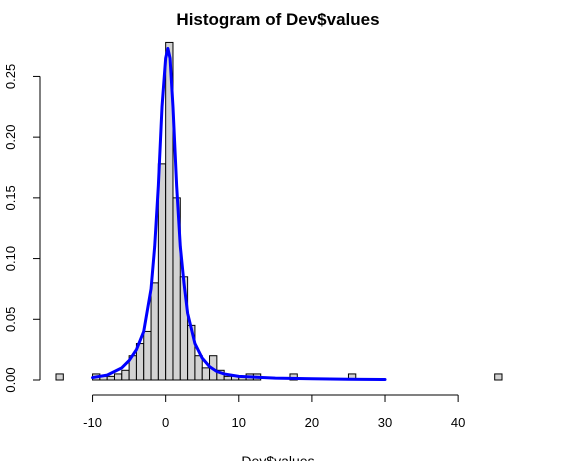 The image size is (577, 461). I want to click on chart-title: Histogram of Dev$values, so click(277, 19).